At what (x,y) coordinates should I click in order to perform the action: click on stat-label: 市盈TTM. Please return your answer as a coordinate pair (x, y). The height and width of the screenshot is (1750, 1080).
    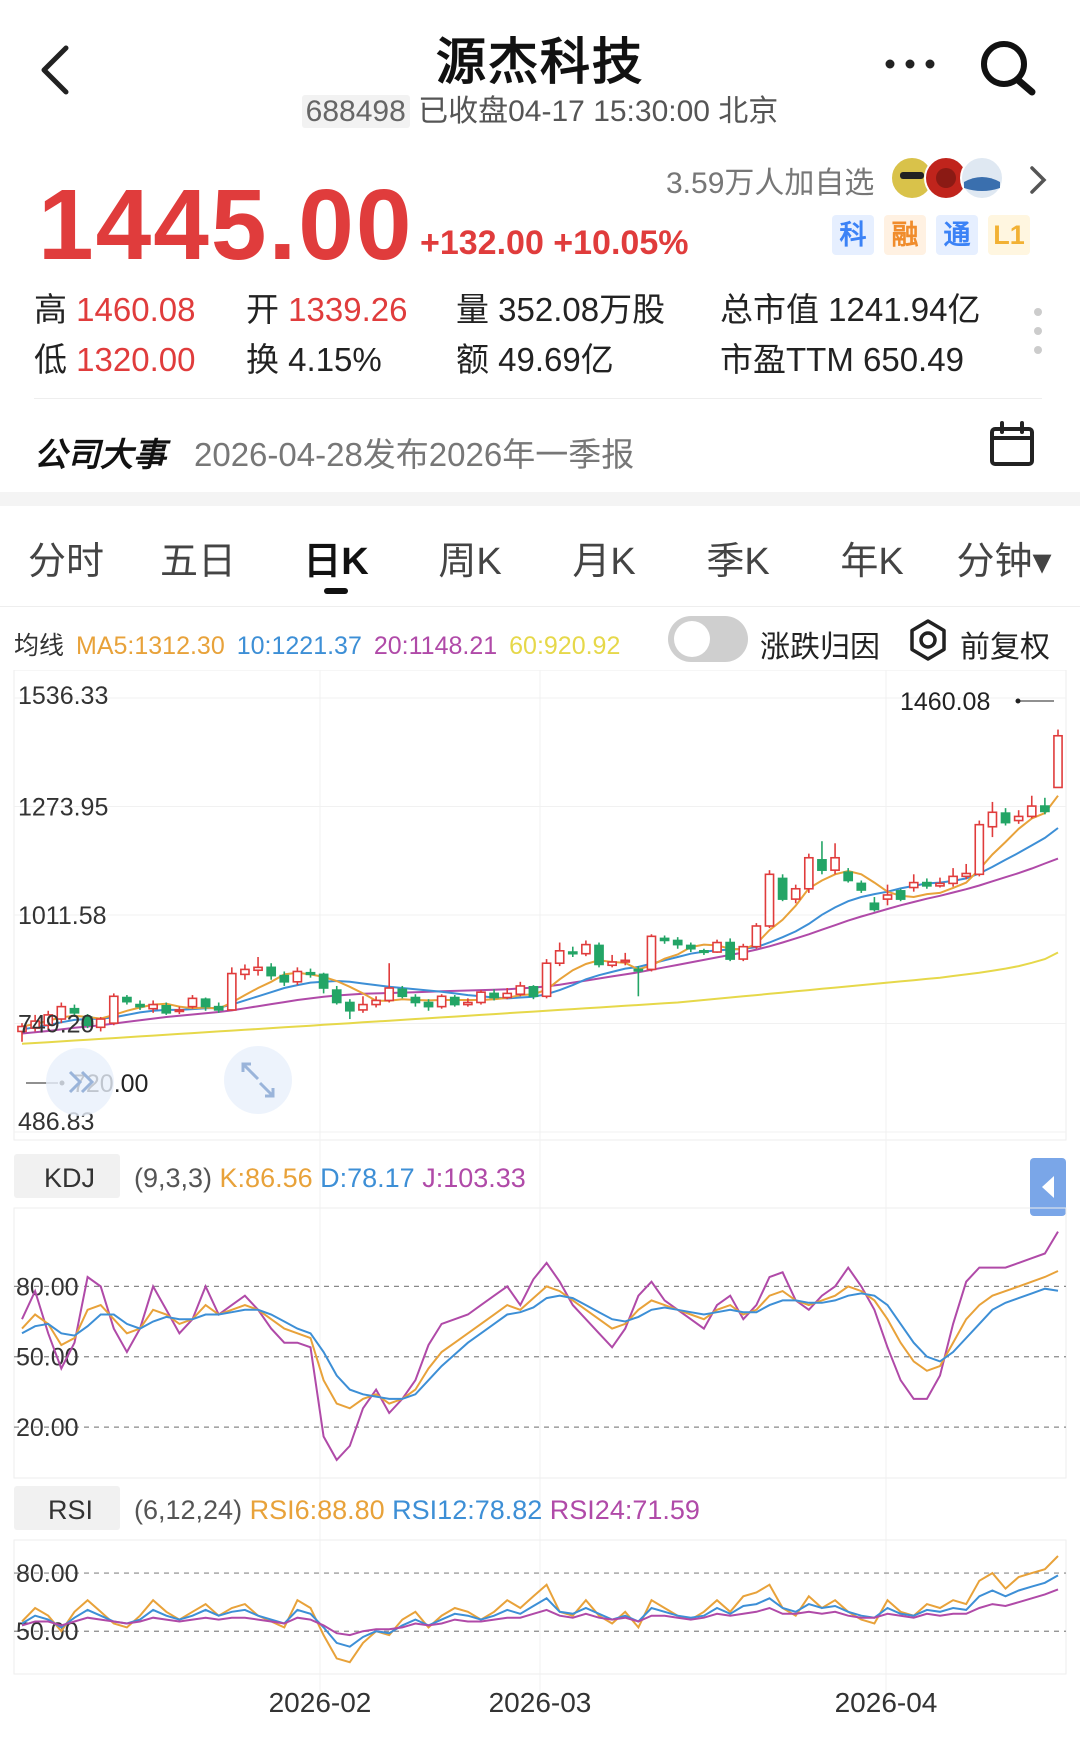
    Looking at the image, I should click on (791, 359).